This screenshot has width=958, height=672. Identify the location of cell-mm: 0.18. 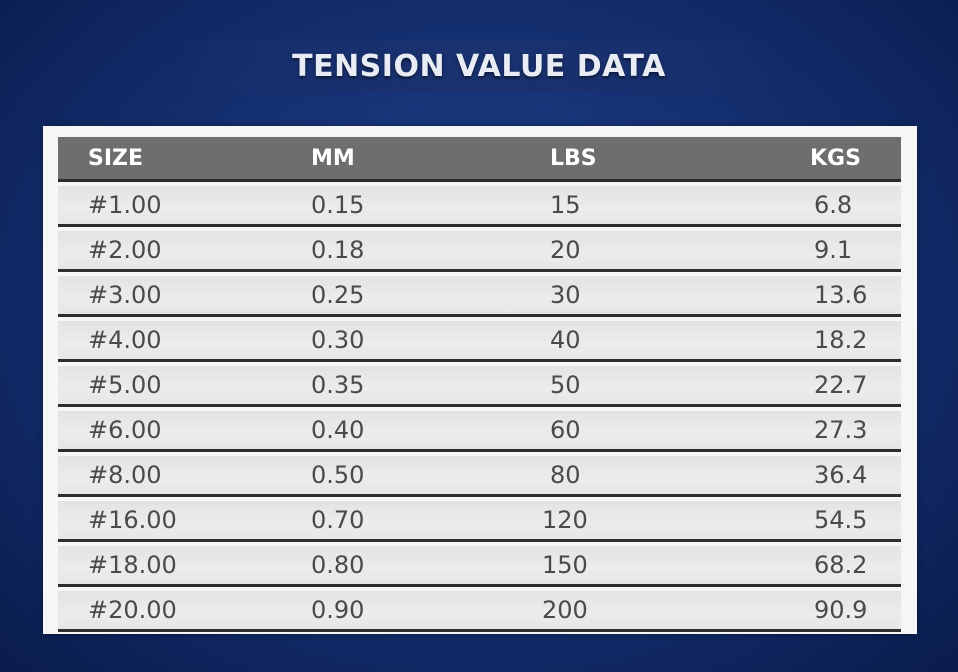
(338, 249).